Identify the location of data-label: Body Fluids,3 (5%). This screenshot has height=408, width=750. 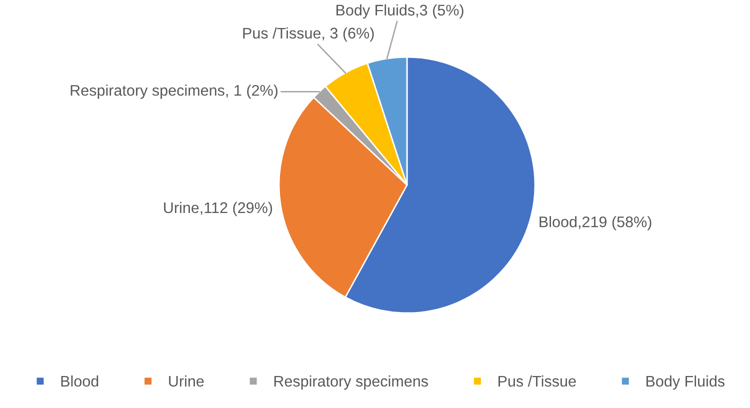
(400, 11).